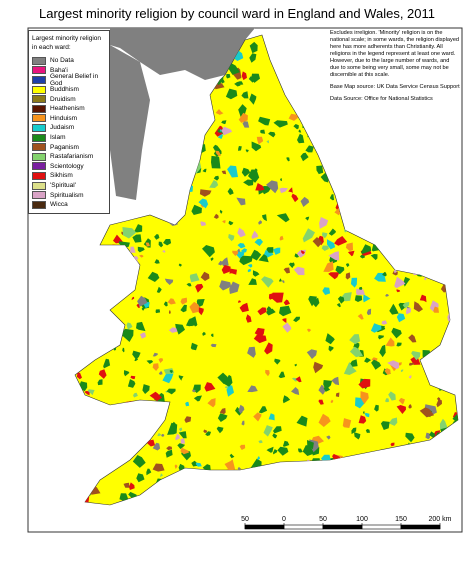 Image resolution: width=474 pixels, height=561 pixels. Describe the element at coordinates (381, 527) in the screenshot. I see `scale-segment` at that location.